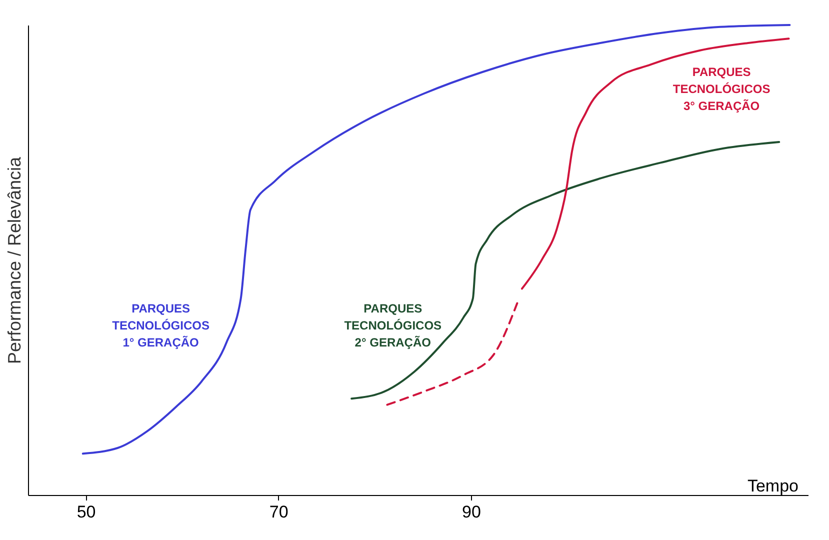  I want to click on series-label: PARQUES TECNOLÓGICOS 2° GERAÇÃO, so click(393, 326).